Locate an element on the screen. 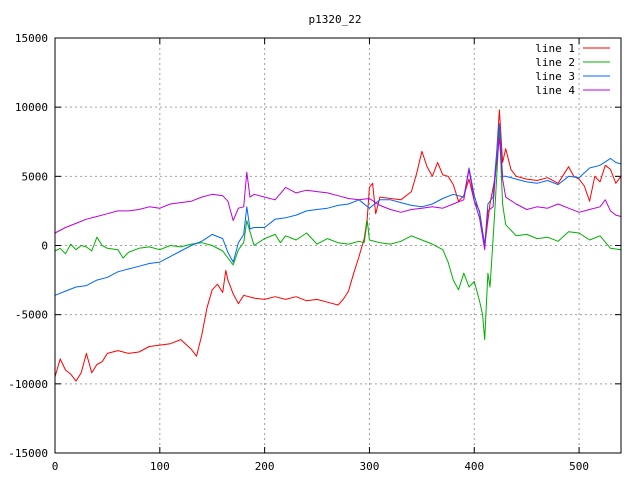 Image resolution: width=640 pixels, height=480 pixels. x-tick-label: 100 is located at coordinates (160, 466).